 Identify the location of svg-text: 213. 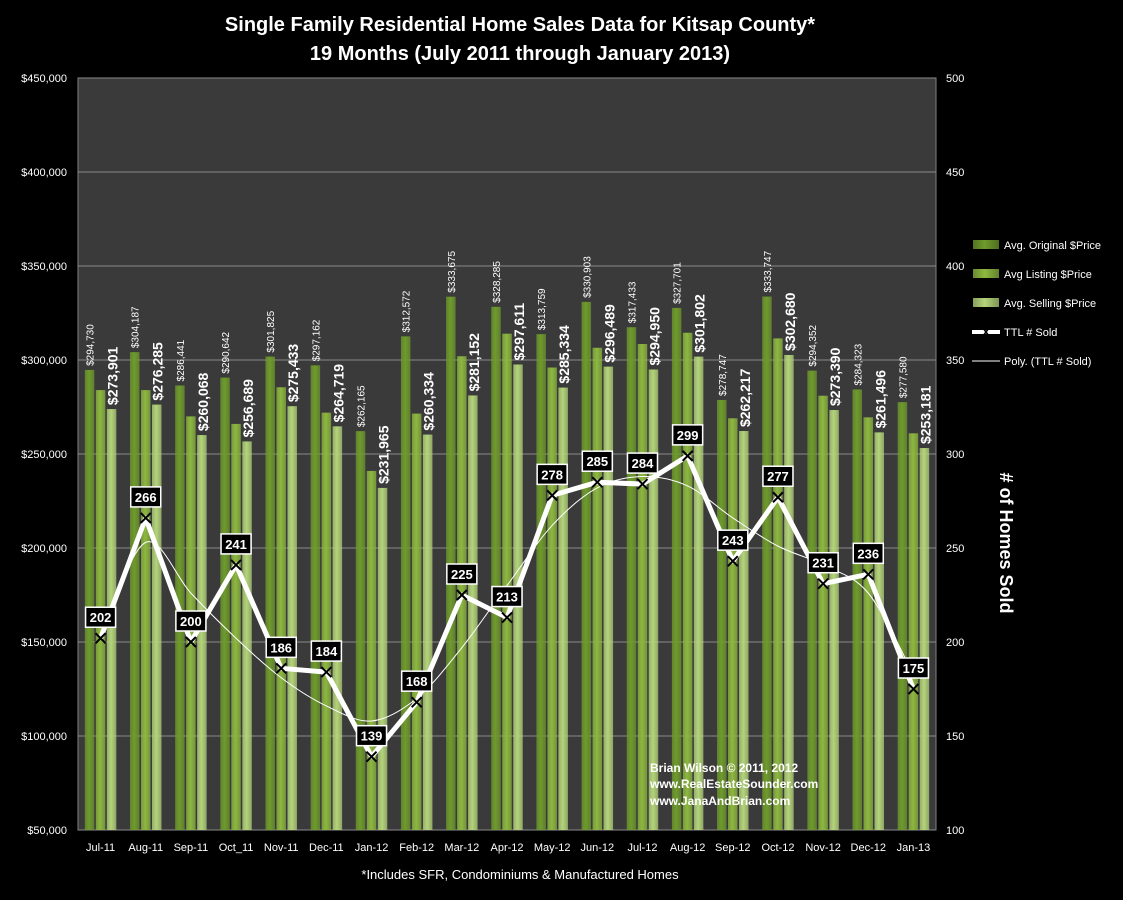
(507, 597).